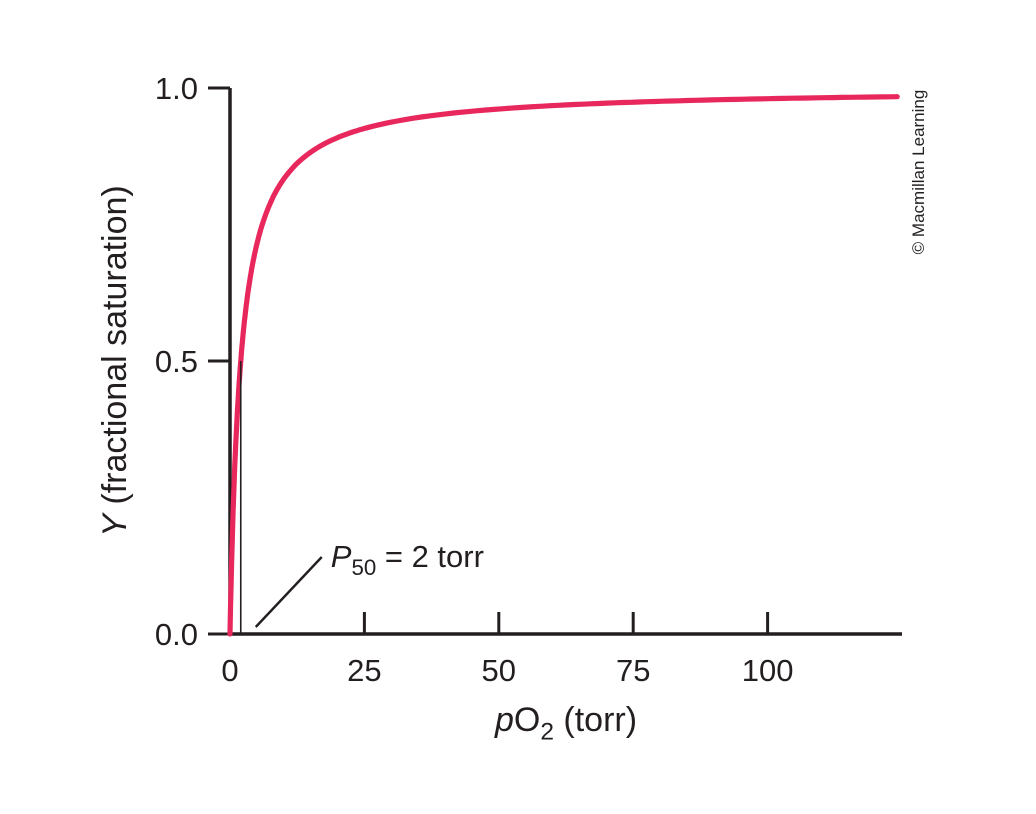 Image resolution: width=1036 pixels, height=814 pixels. What do you see at coordinates (499, 670) in the screenshot?
I see `x-tick-label: 50` at bounding box center [499, 670].